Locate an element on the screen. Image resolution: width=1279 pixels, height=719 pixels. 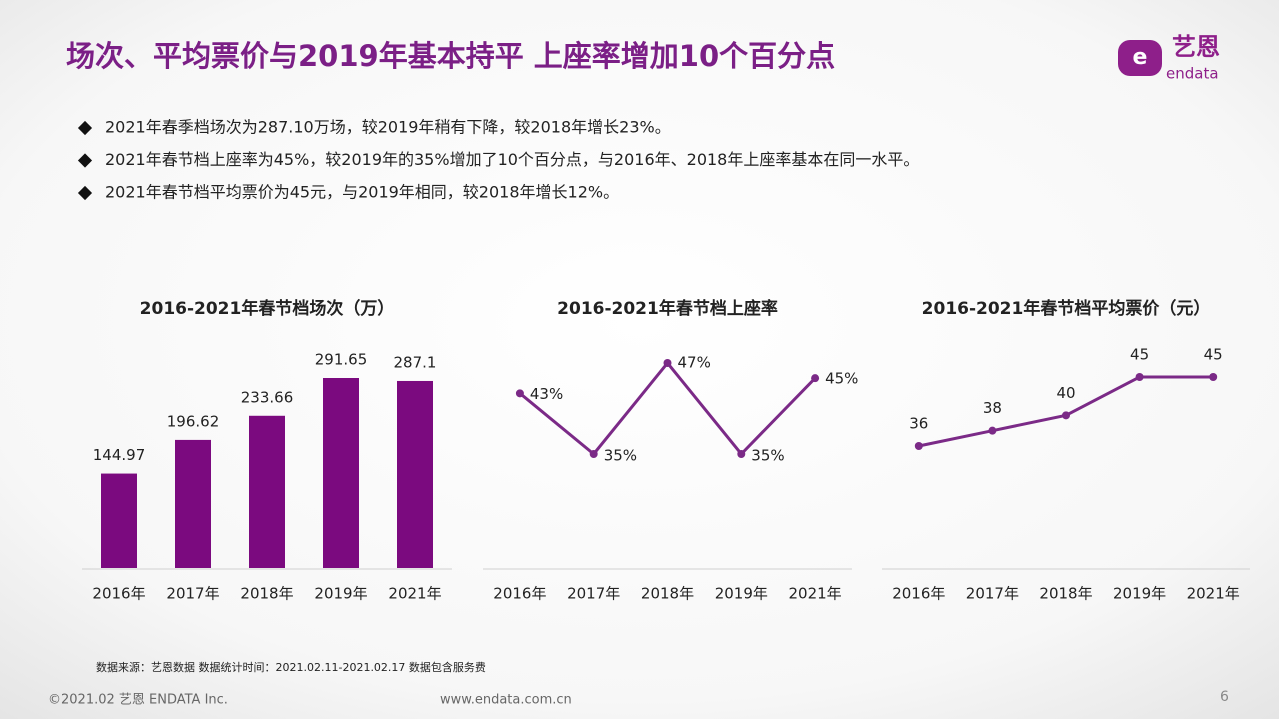
page-number: 6 is located at coordinates (1224, 697).